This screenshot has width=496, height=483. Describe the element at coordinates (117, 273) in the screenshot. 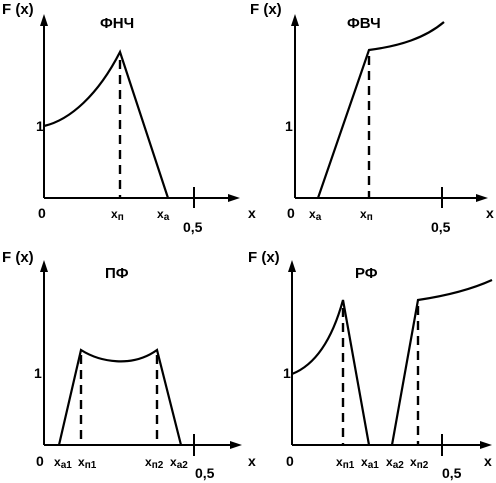

I see `panel-title: ПФ` at that location.